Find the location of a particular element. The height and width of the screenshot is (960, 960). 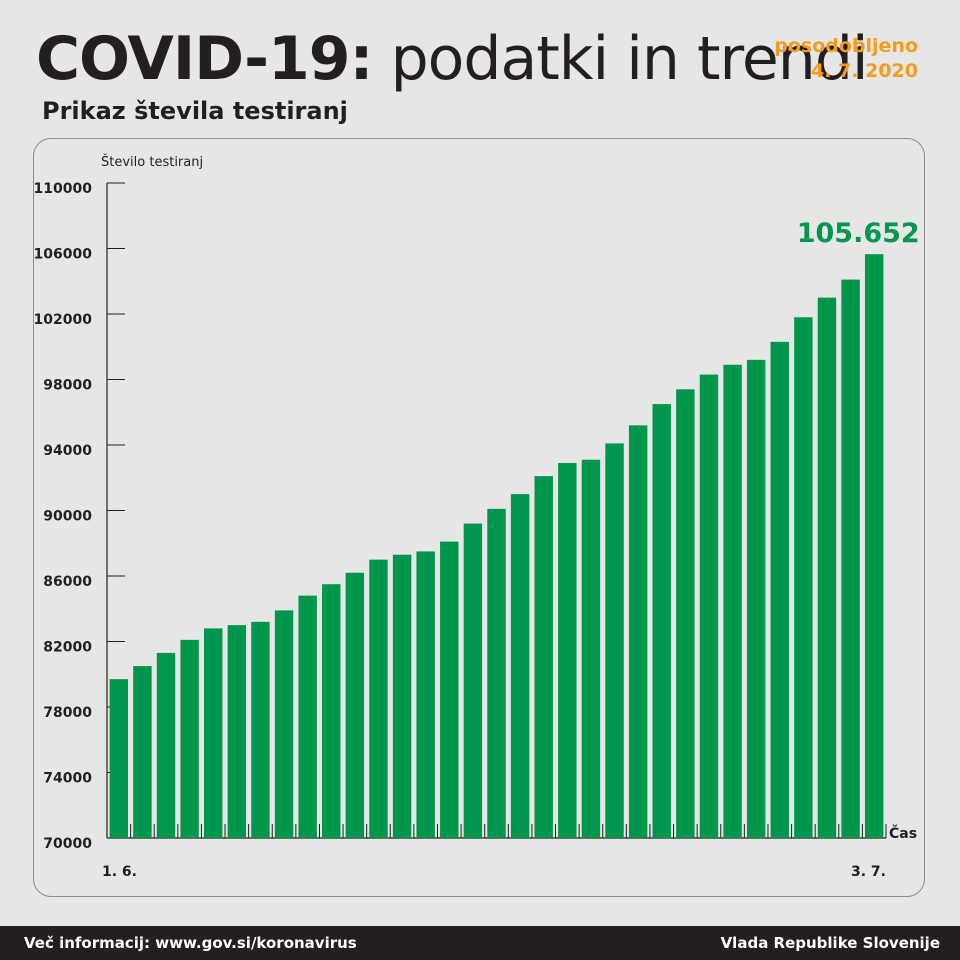

y-tick-label: 74000 is located at coordinates (67, 779).